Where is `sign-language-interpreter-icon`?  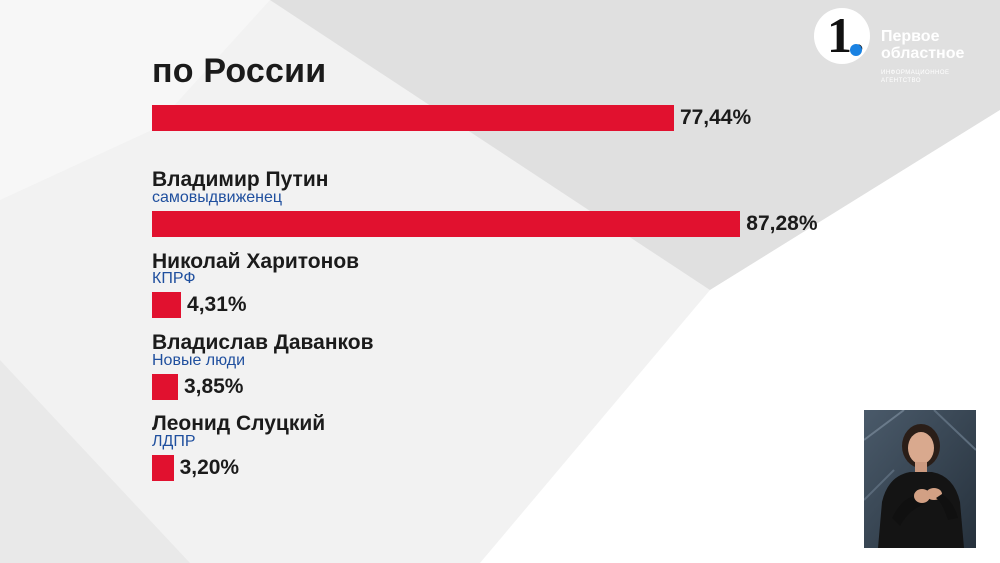 sign-language-interpreter-icon is located at coordinates (920, 479).